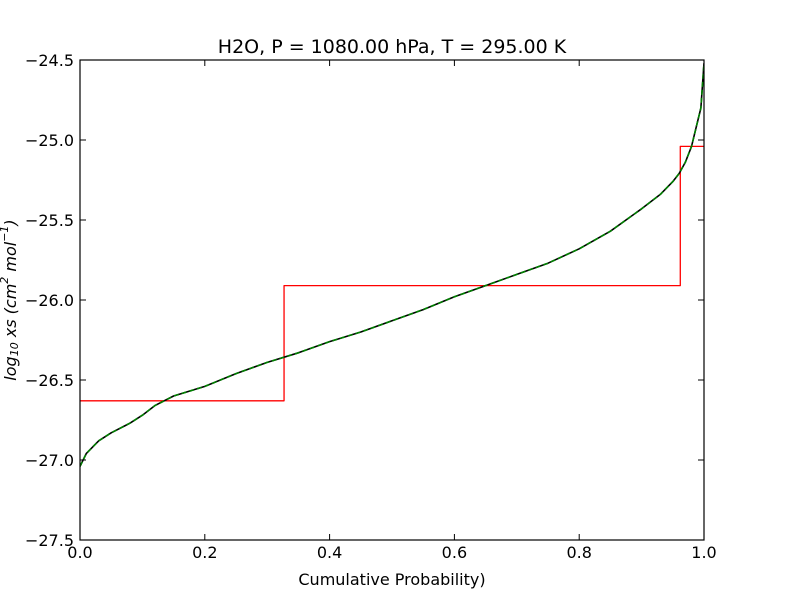  I want to click on x-axis-label: Cumulative Probability), so click(391, 579).